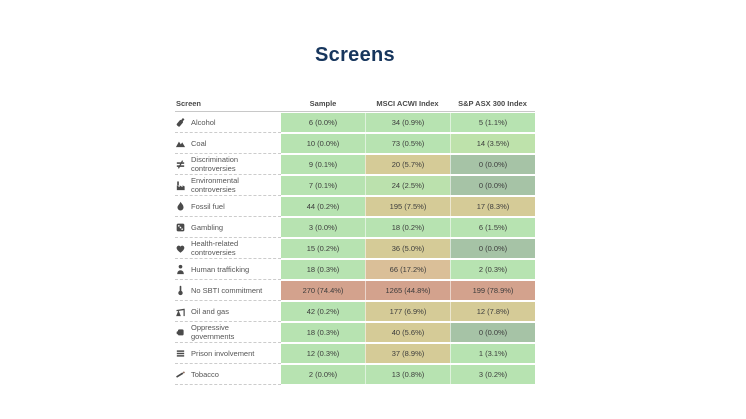  Describe the element at coordinates (180, 332) in the screenshot. I see `oppressive-icon` at that location.